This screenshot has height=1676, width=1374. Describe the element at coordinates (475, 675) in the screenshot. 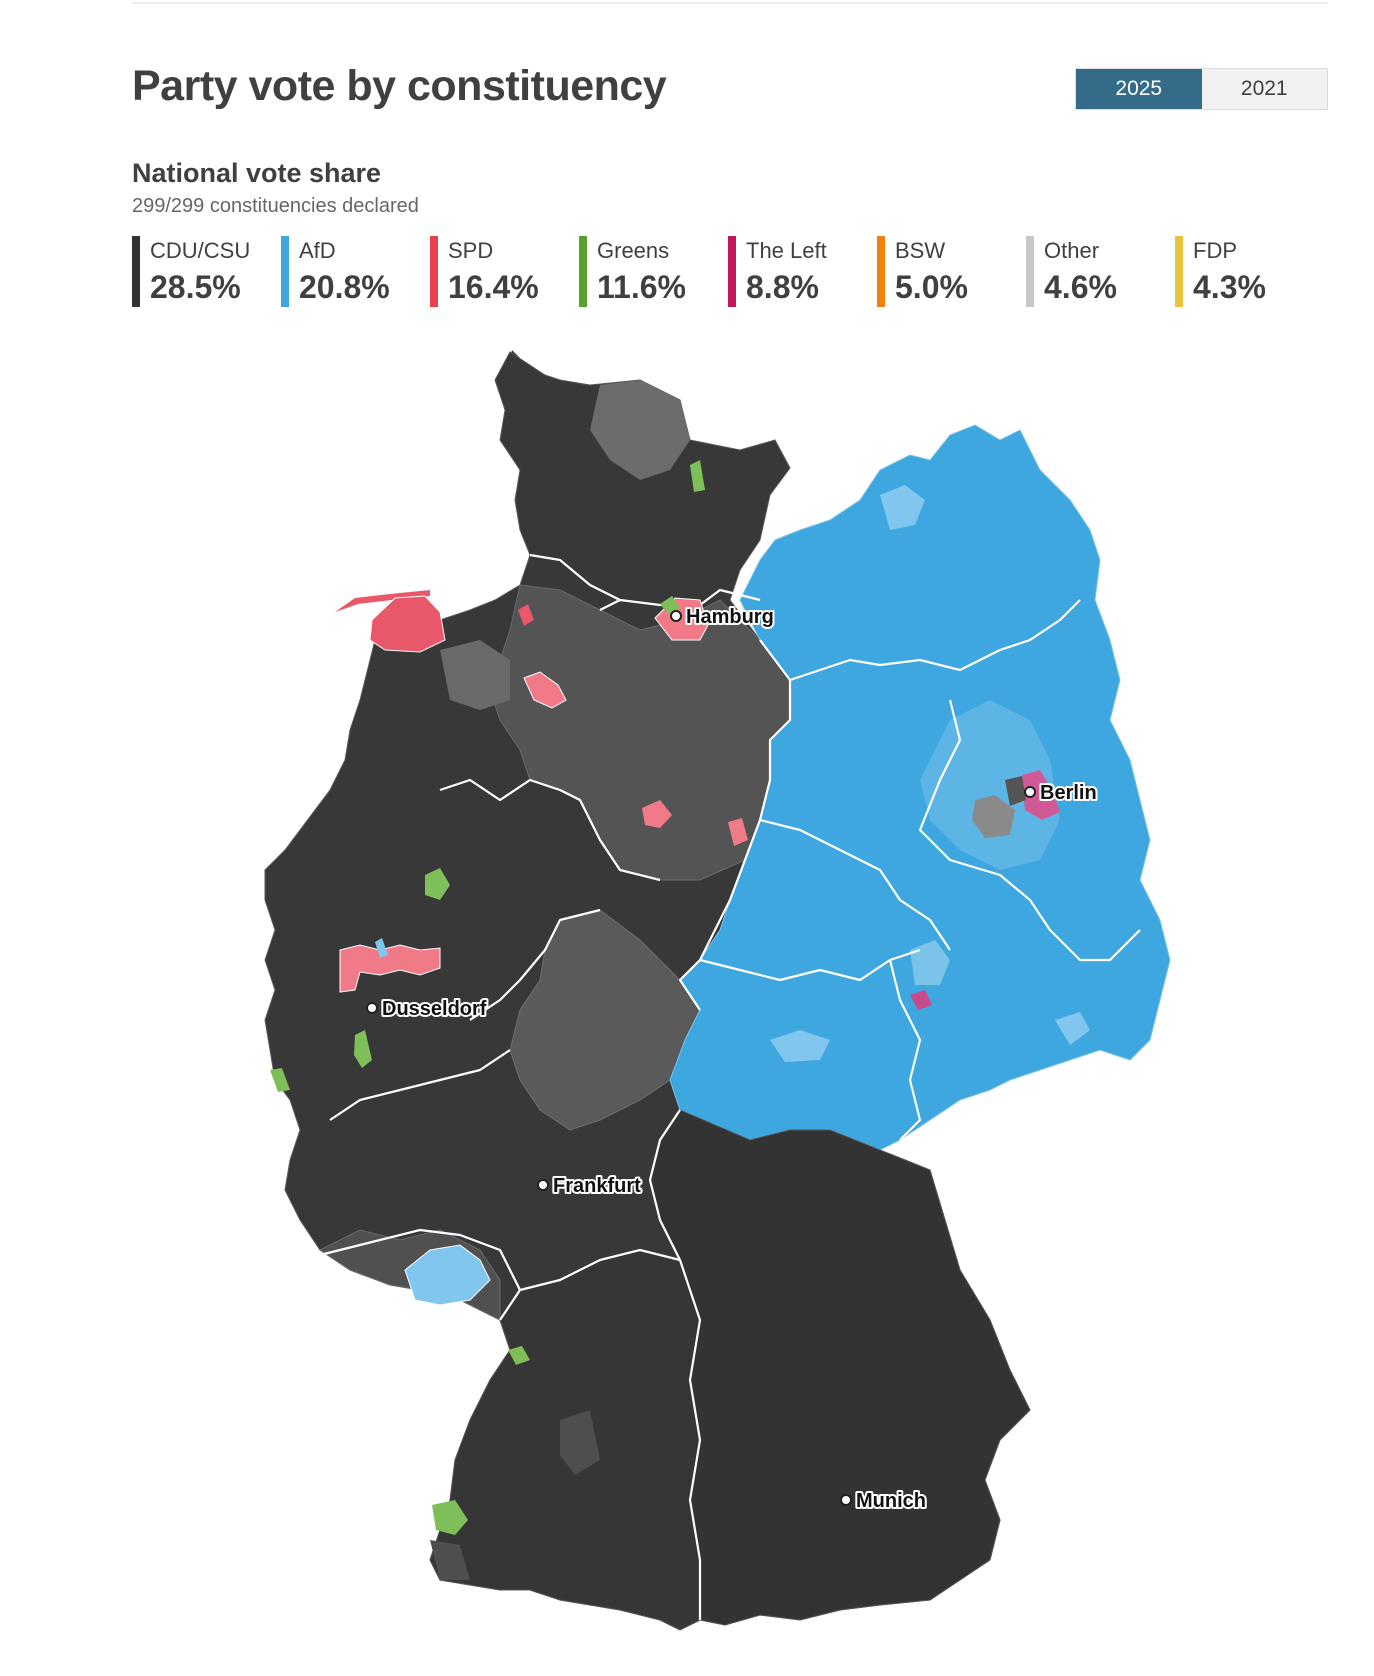

I see `region-bremen-surround-lighter` at that location.